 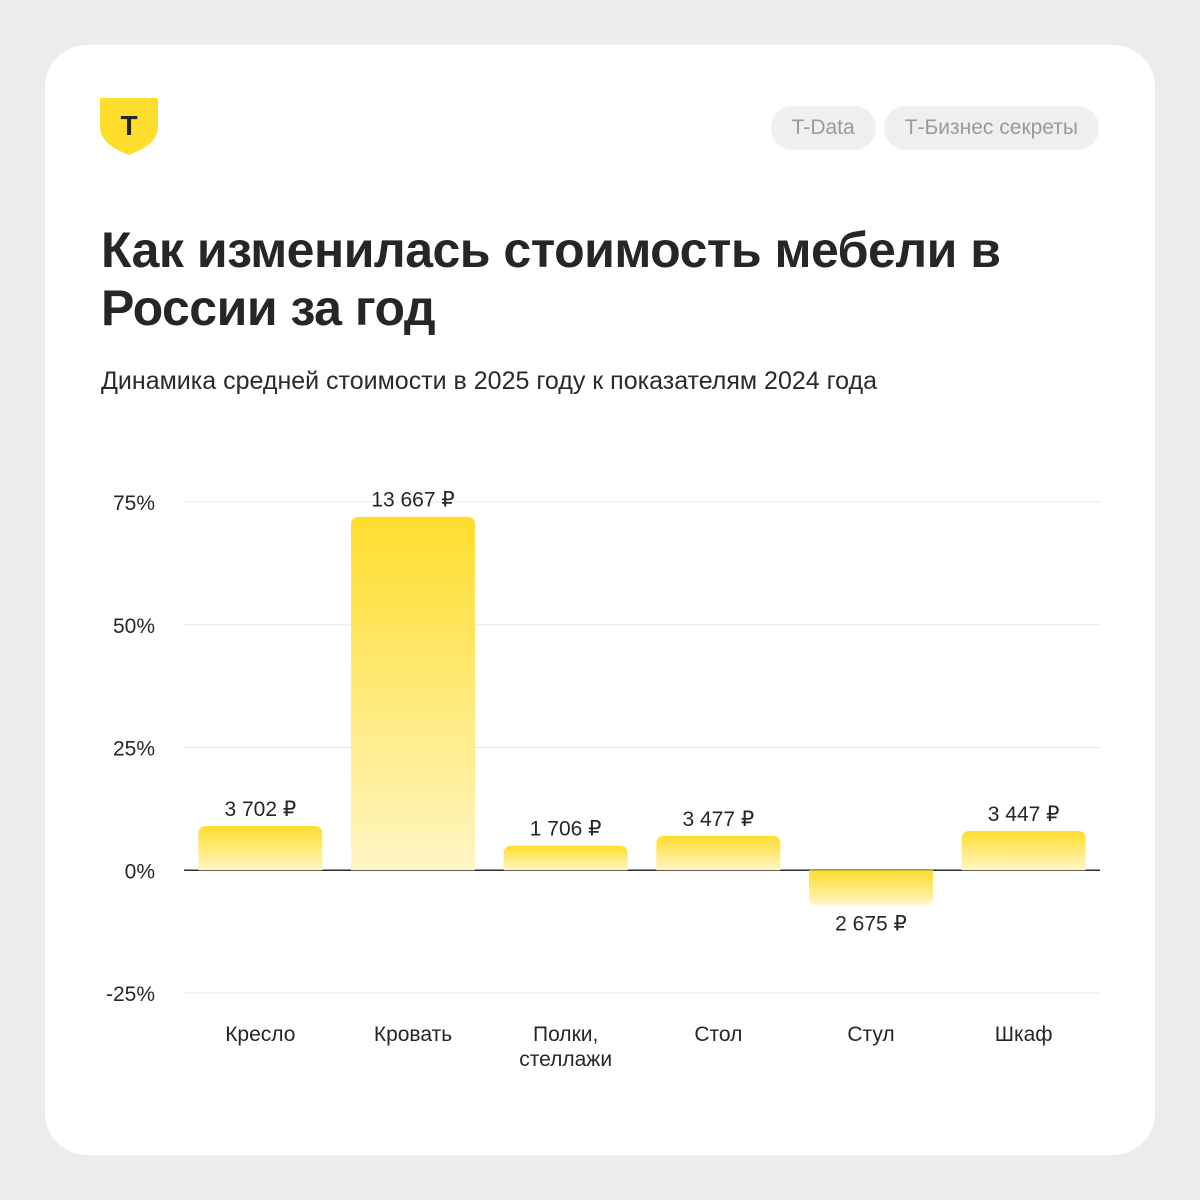 What do you see at coordinates (871, 924) in the screenshot?
I see `data-label: 2 675 ₽` at bounding box center [871, 924].